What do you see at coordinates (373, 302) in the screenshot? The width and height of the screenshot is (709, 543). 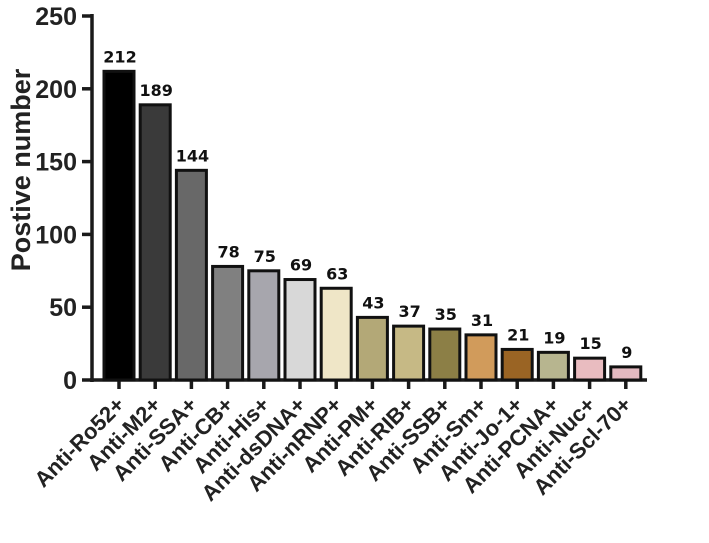 I see `data-label: 43` at bounding box center [373, 302].